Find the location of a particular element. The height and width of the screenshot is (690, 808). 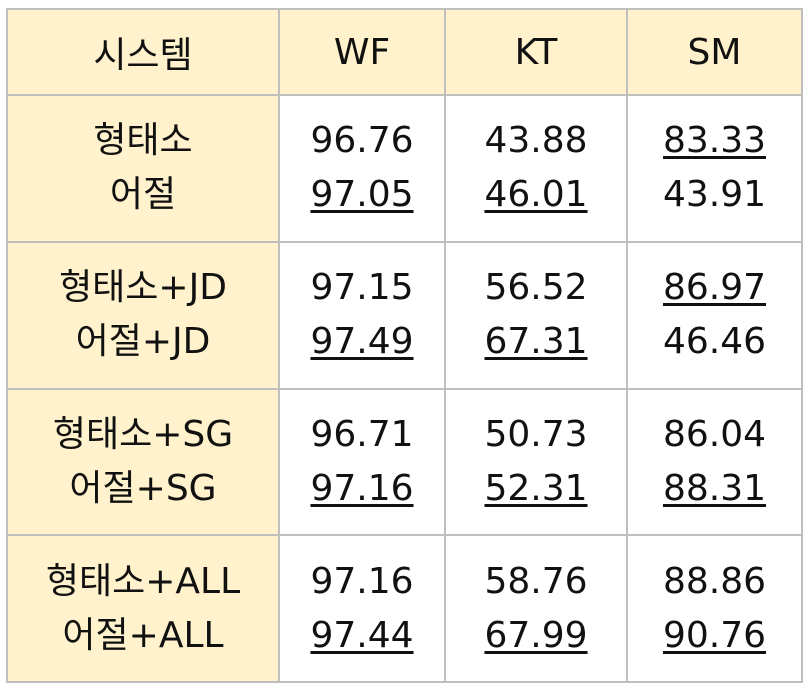

value-wf-2: 97.16 is located at coordinates (362, 488).